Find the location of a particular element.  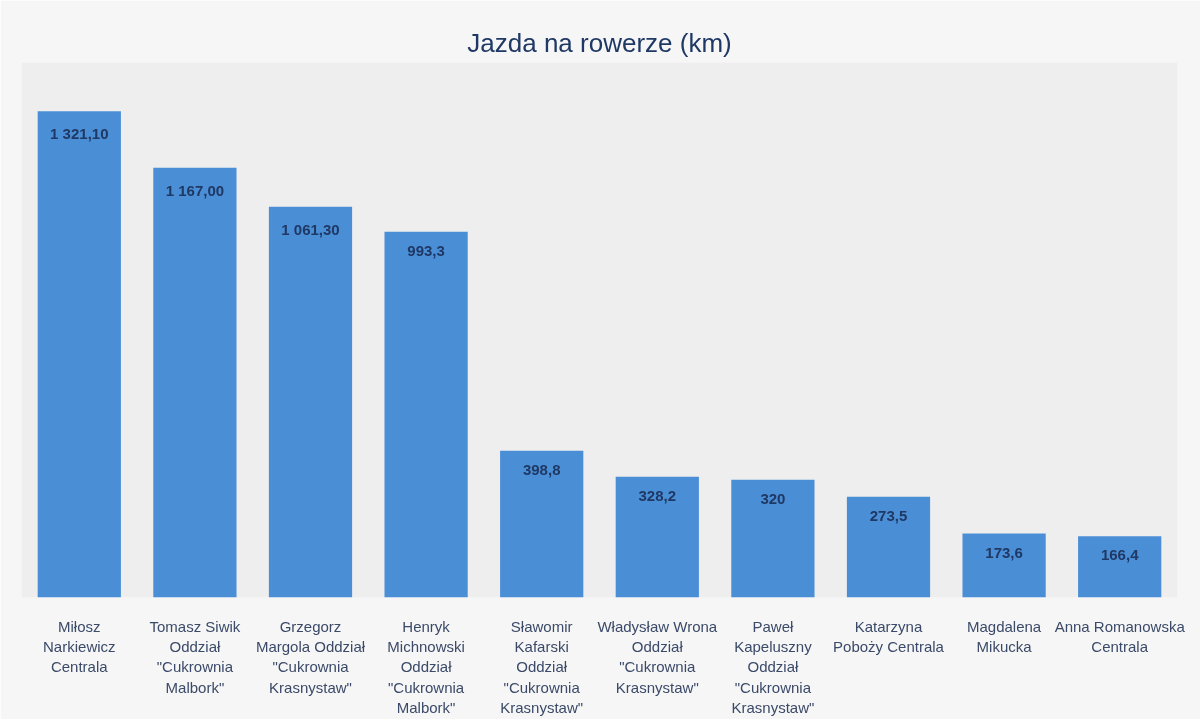

x-tick-label: Henryk Michnowski Oddział "Cukrownia Malbork" is located at coordinates (426, 667).